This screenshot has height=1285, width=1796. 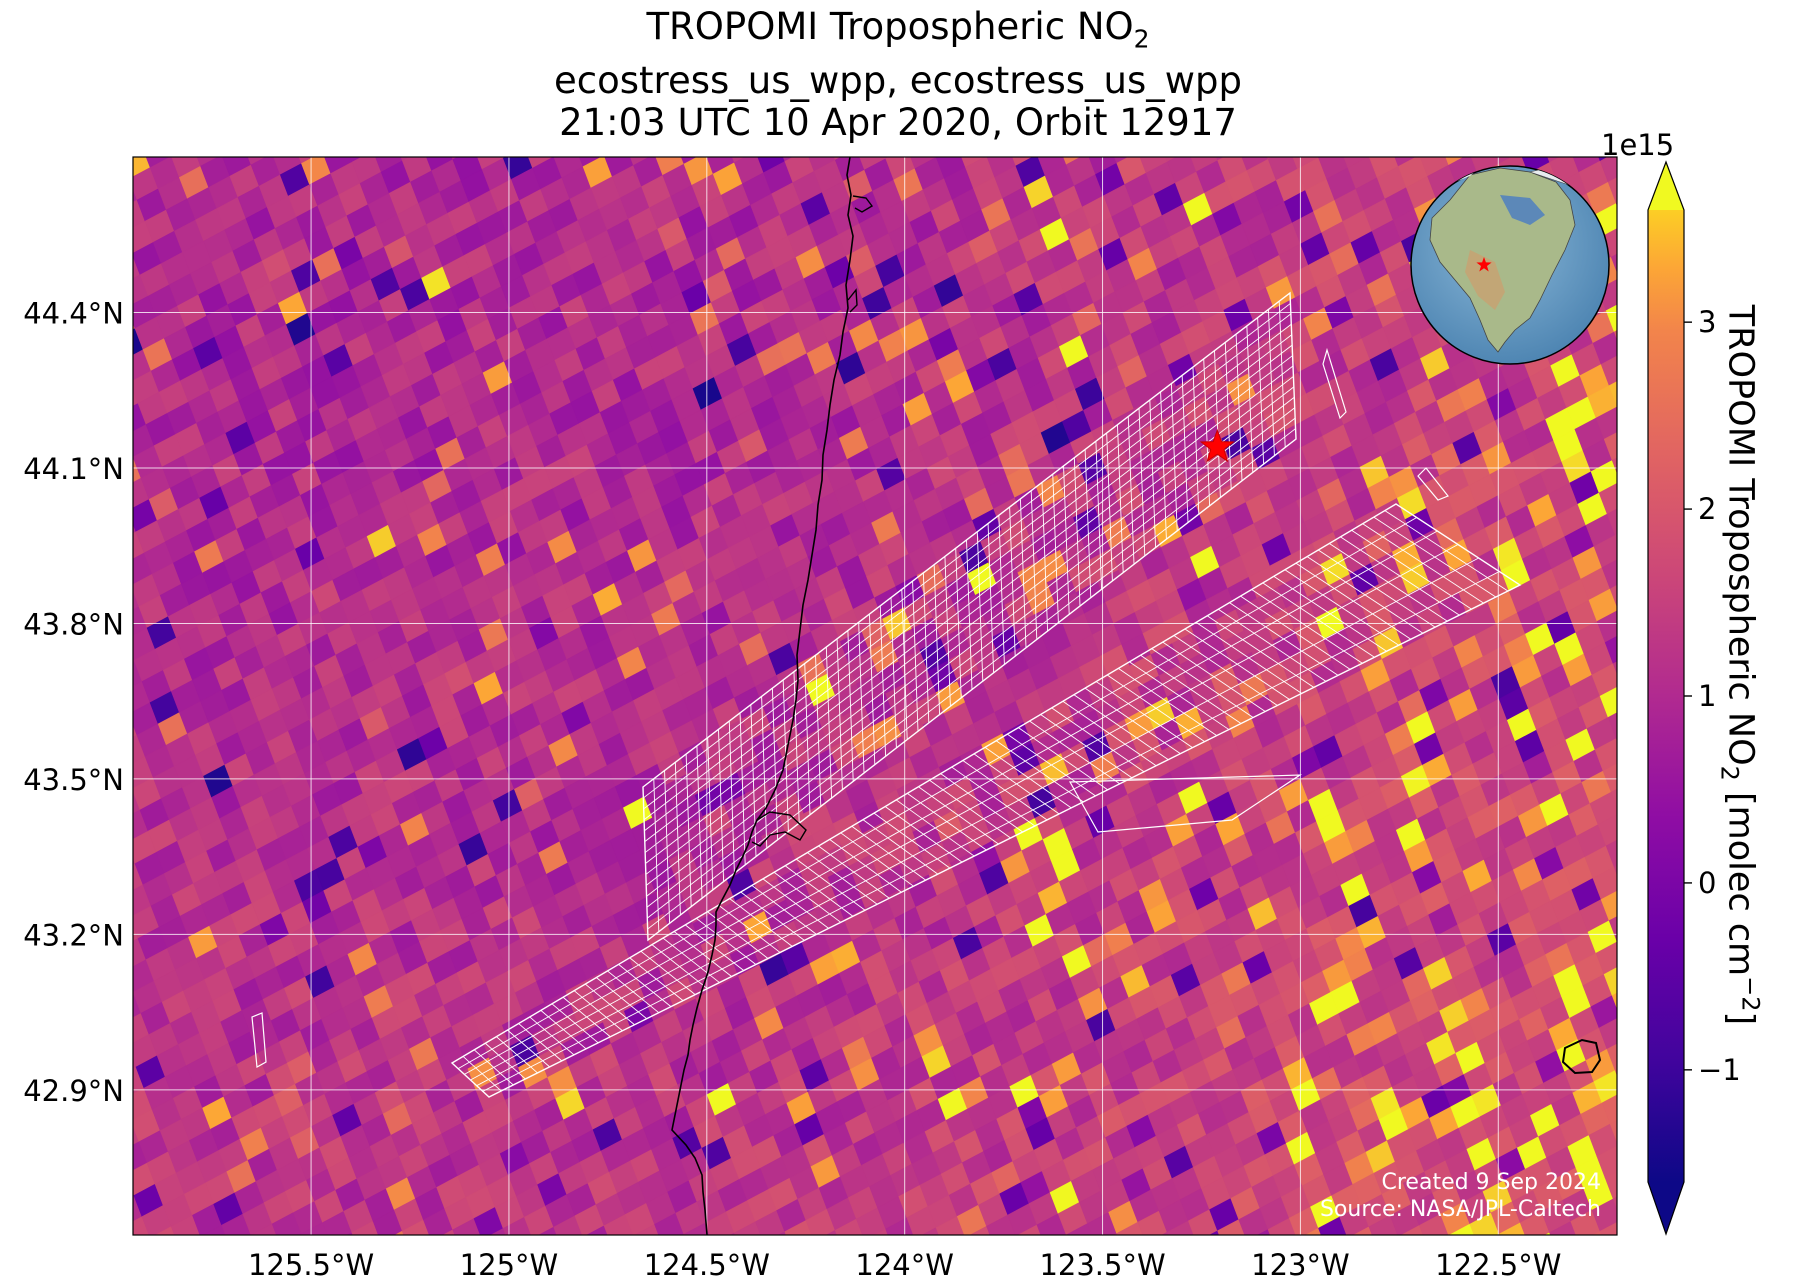 What do you see at coordinates (259, 1040) in the screenshot?
I see `footprint-fragment-west` at bounding box center [259, 1040].